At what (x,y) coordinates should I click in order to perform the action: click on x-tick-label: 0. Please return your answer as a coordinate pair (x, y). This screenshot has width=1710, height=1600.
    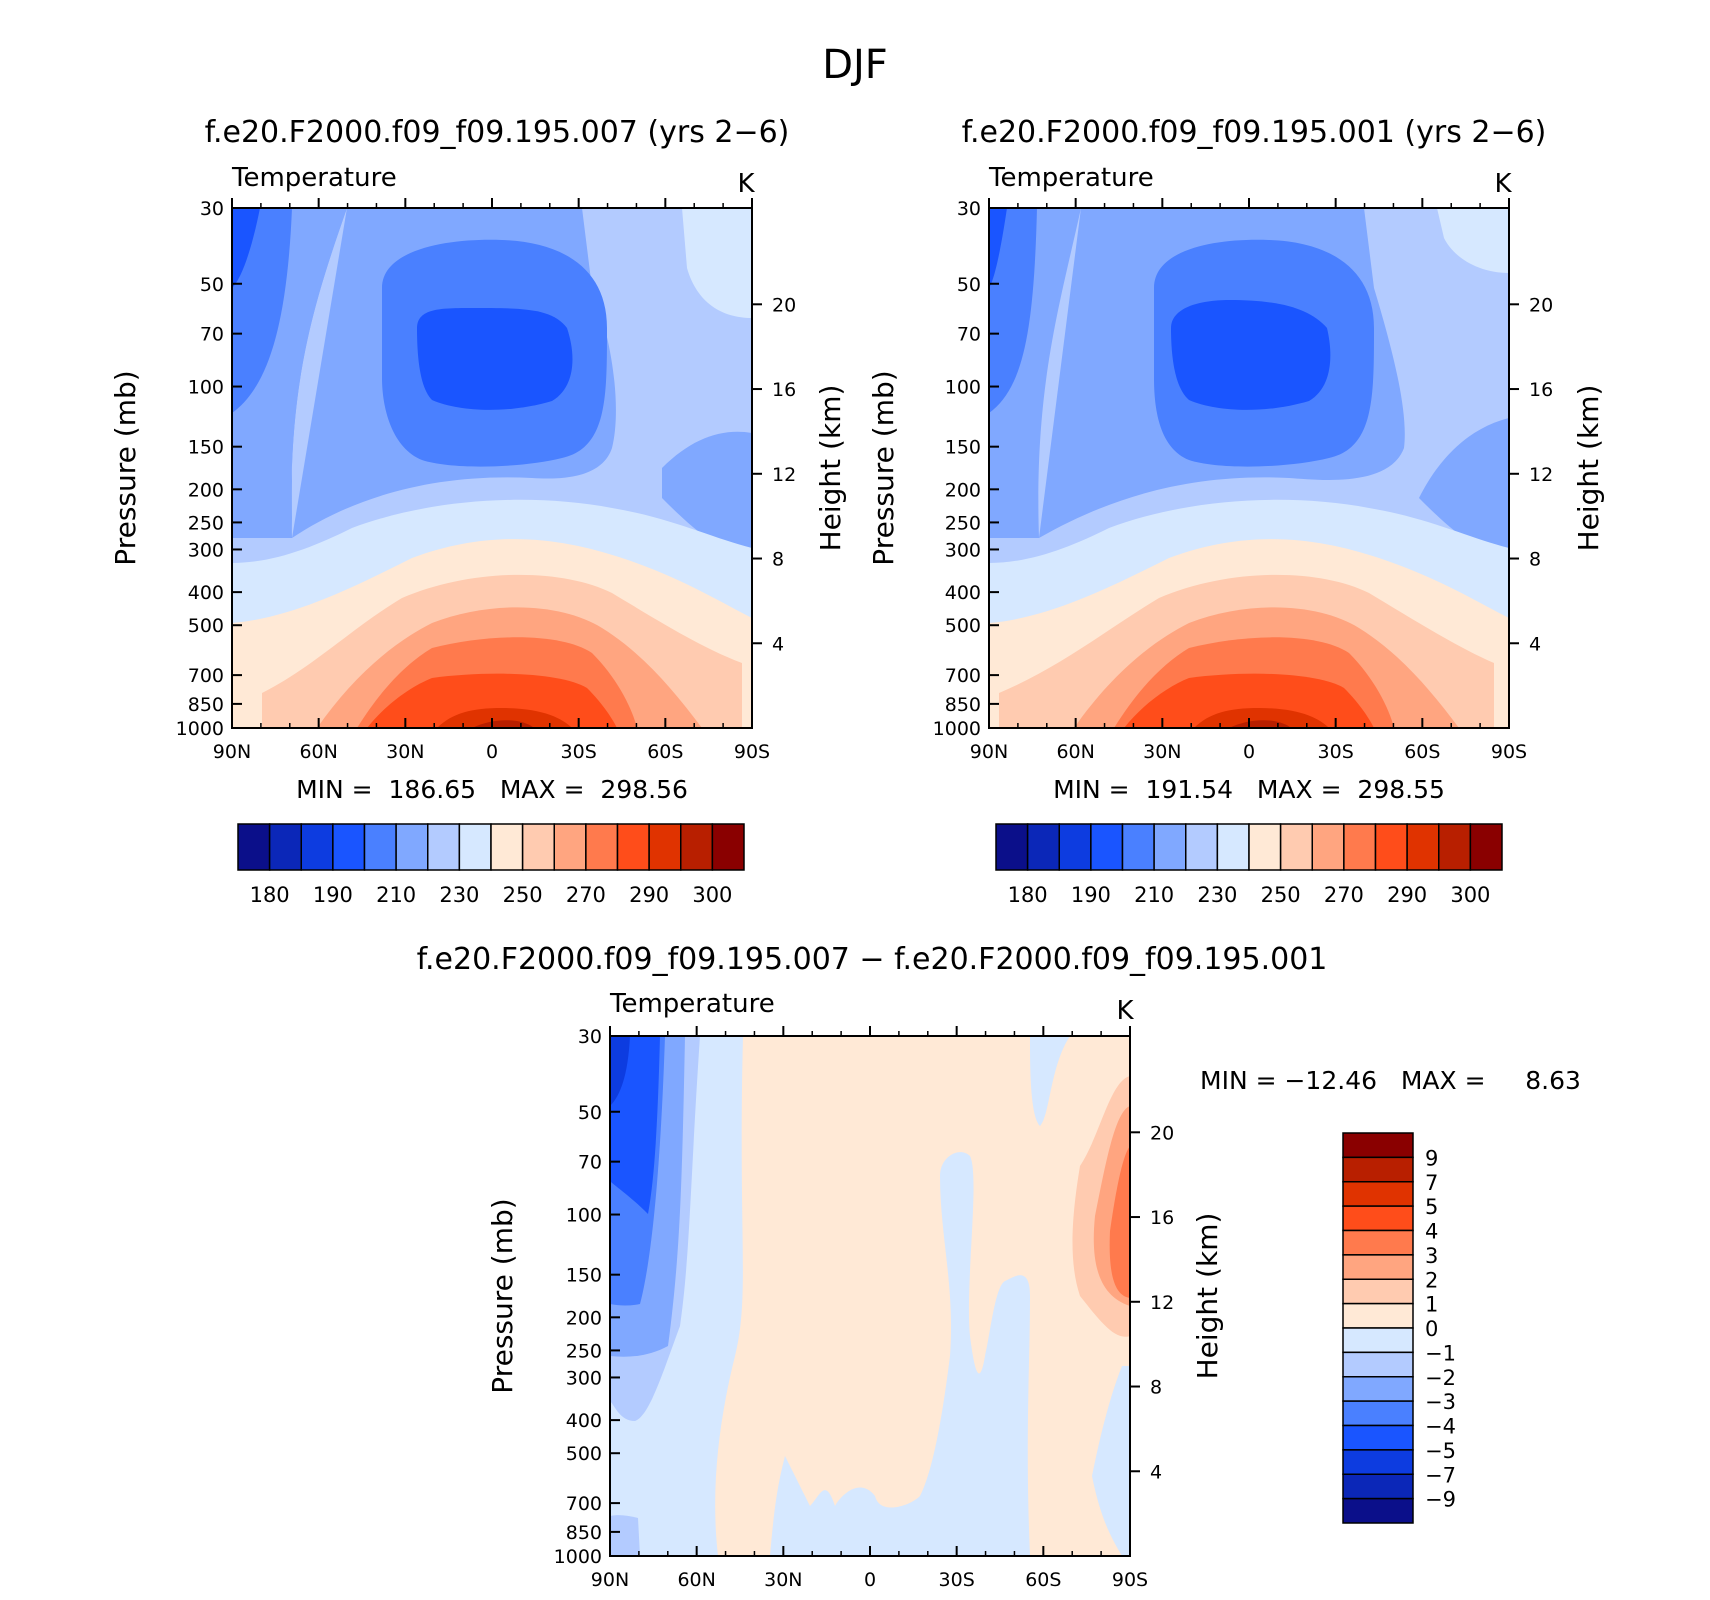
    Looking at the image, I should click on (1249, 752).